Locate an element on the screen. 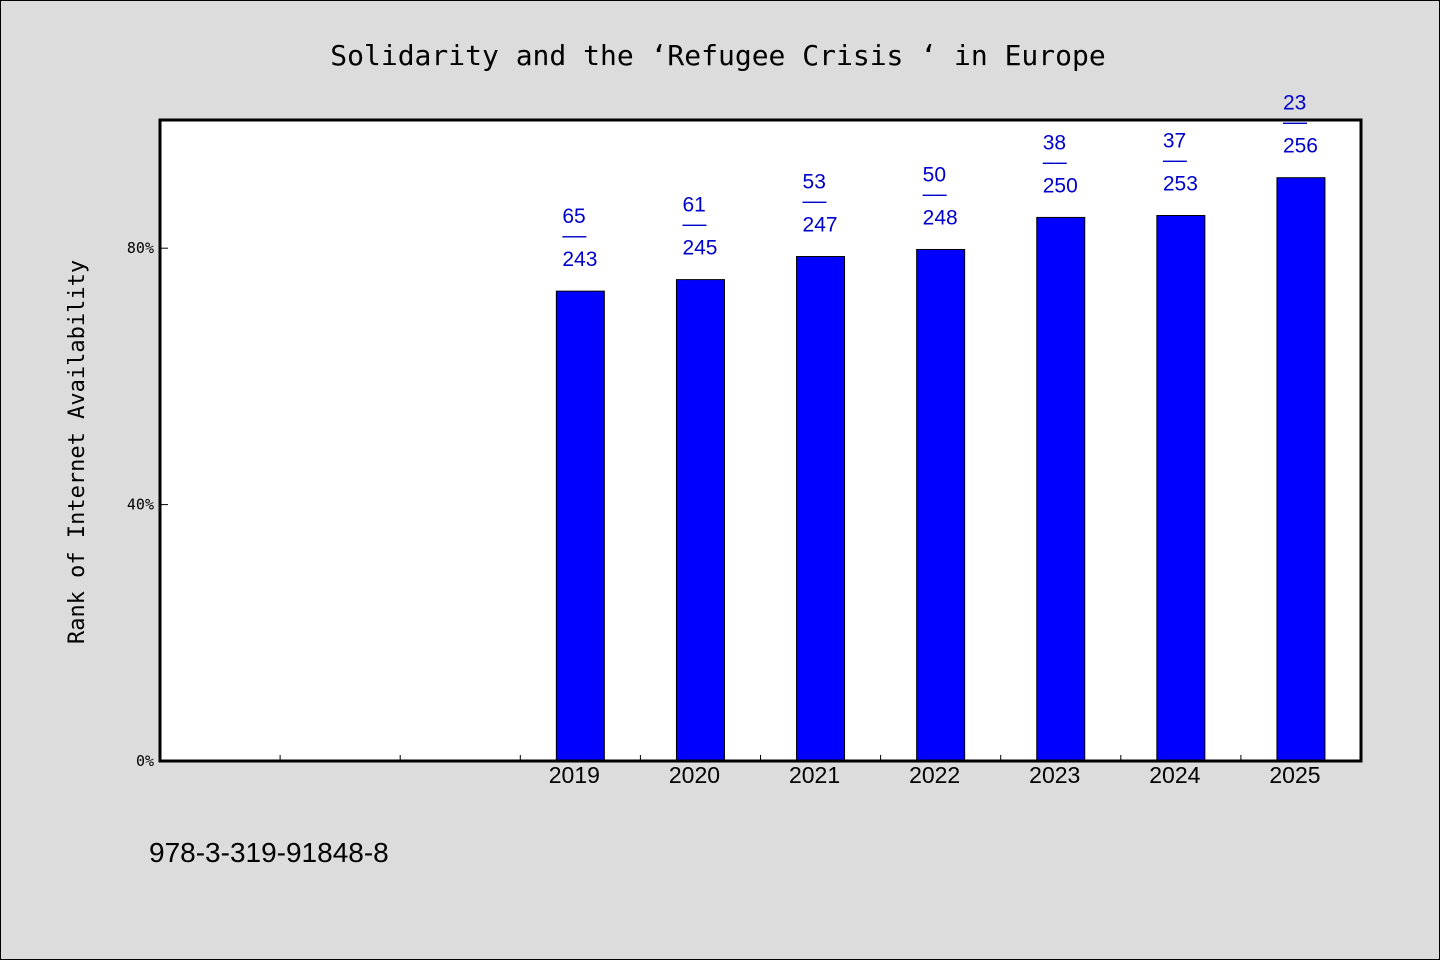 This screenshot has height=960, width=1440. x-tick-labels: 2019 2020 2021 2022 2023 2024 2025 is located at coordinates (935, 775).